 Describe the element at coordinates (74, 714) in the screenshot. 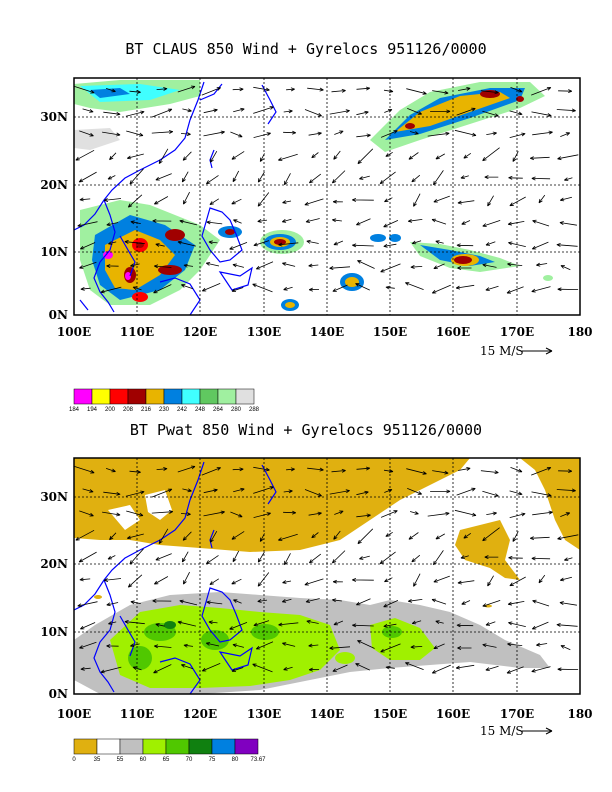

I see `p2-xtick: 100E` at that location.